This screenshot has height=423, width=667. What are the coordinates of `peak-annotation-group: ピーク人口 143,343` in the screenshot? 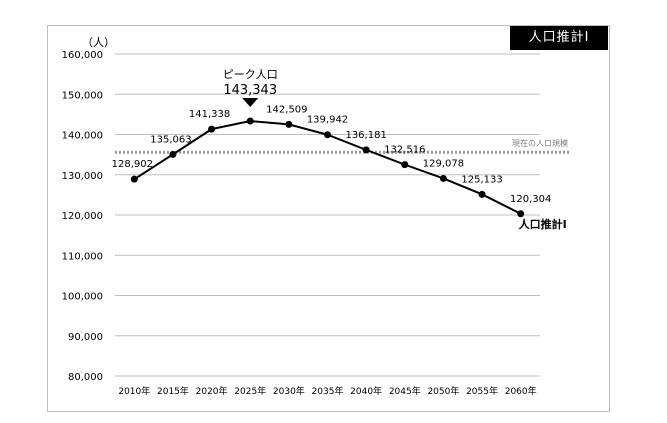 It's located at (250, 87).